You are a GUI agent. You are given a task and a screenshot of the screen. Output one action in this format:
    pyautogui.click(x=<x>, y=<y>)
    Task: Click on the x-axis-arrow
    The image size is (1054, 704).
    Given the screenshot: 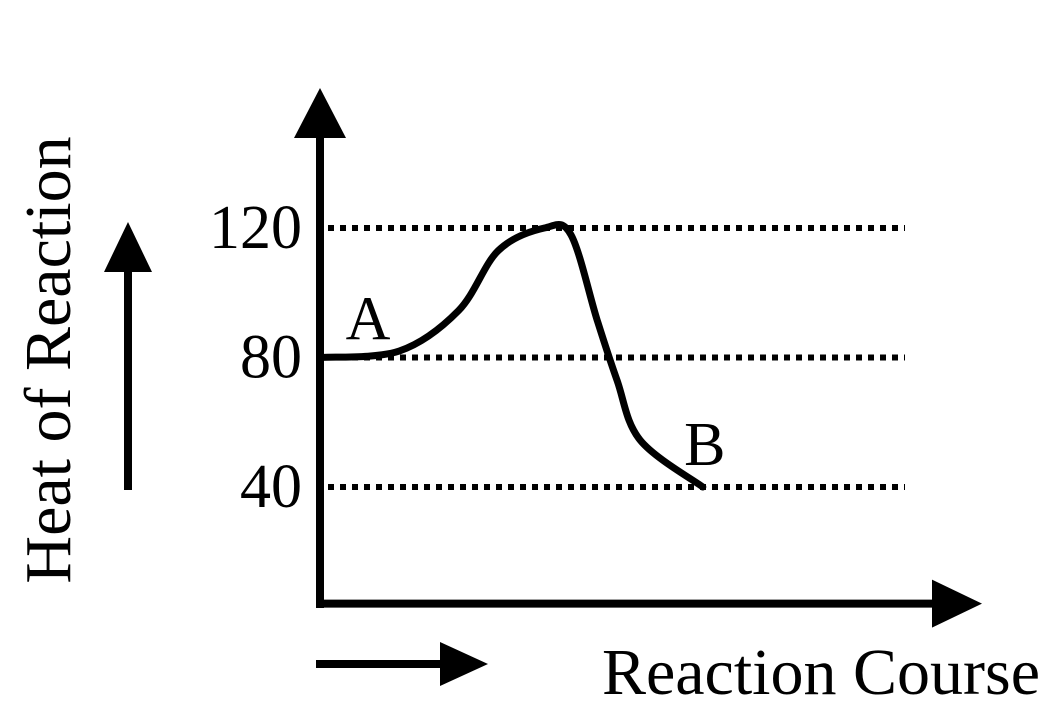 What is the action you would take?
    pyautogui.click(x=957, y=603)
    